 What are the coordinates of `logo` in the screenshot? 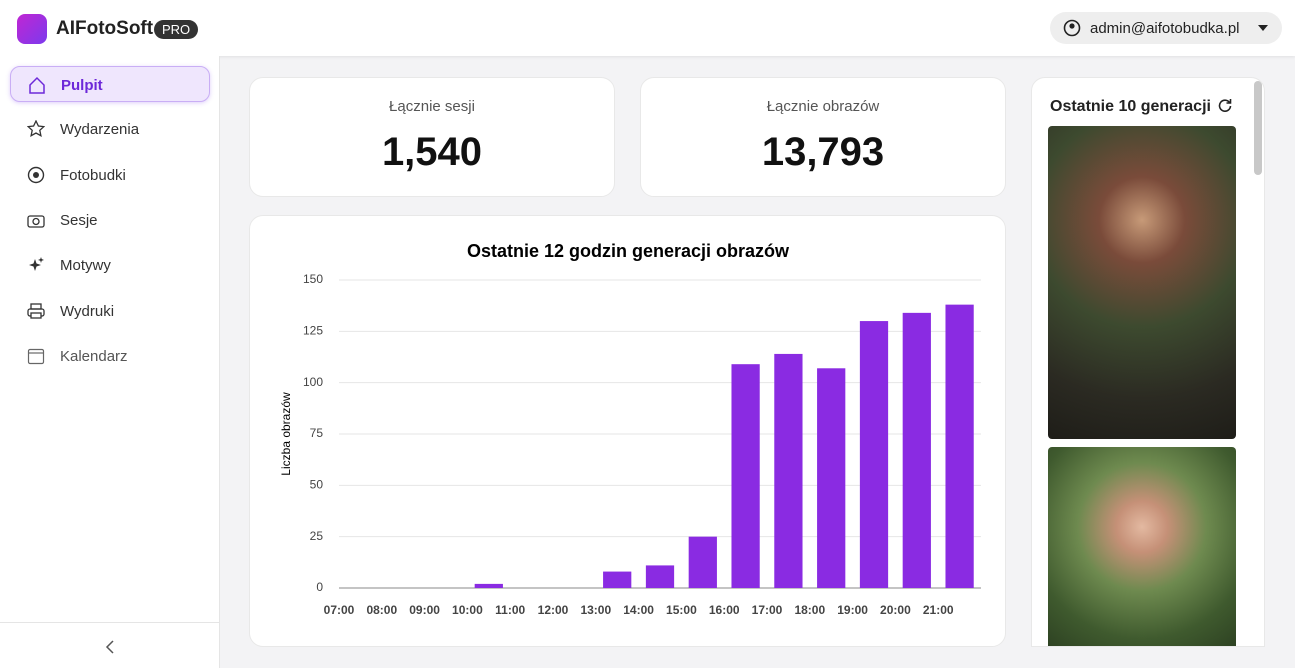 It's located at (32, 29).